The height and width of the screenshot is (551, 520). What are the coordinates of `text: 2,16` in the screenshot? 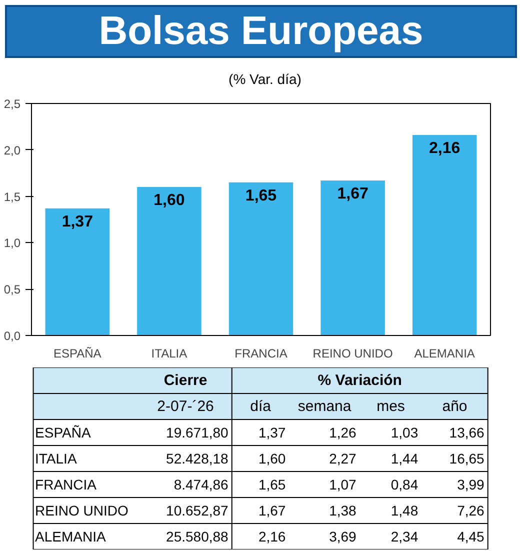 It's located at (272, 536).